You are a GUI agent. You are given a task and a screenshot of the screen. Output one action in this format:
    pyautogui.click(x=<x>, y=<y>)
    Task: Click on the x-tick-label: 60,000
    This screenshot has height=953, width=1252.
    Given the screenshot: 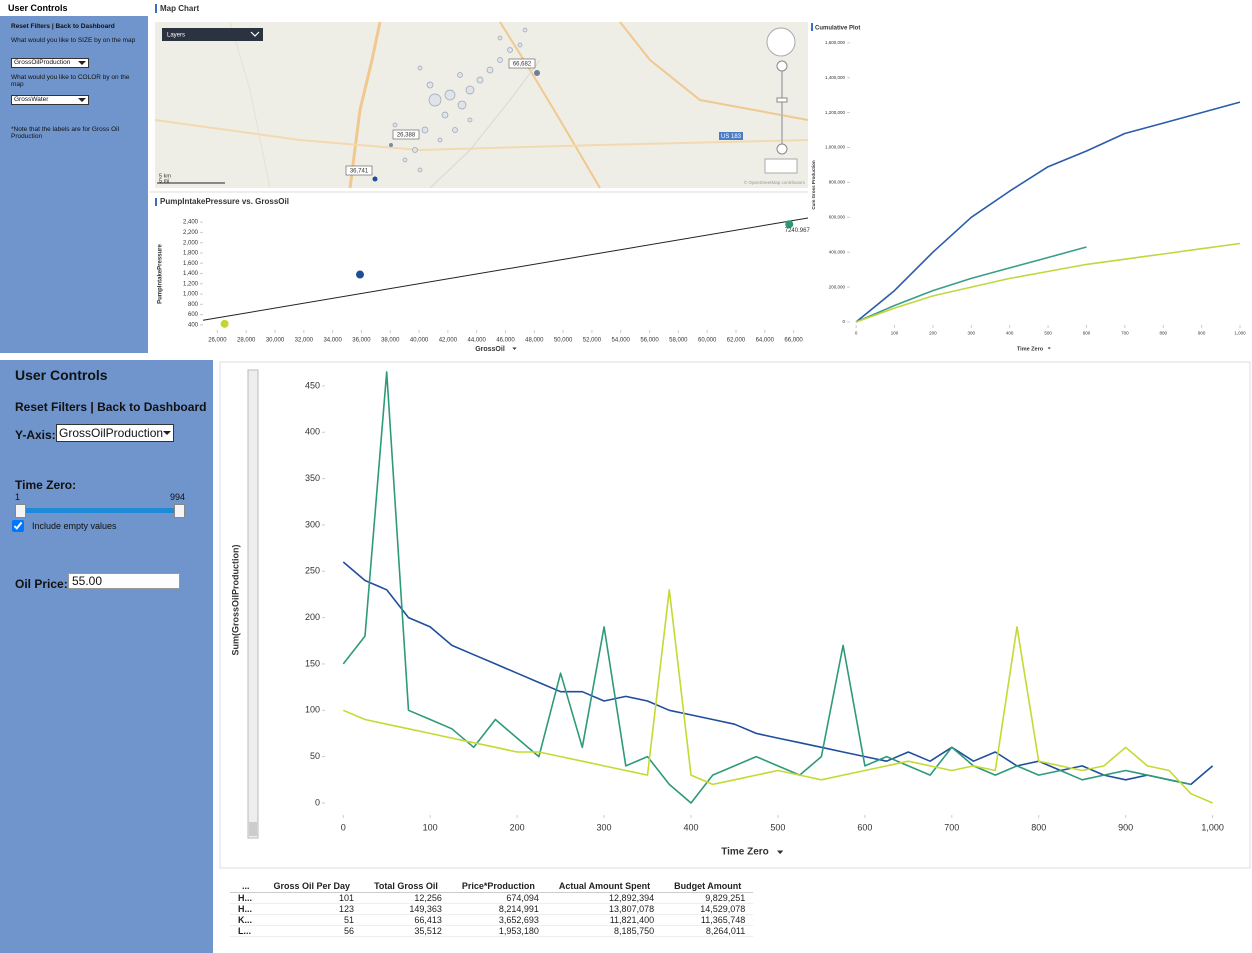 What is the action you would take?
    pyautogui.click(x=707, y=341)
    